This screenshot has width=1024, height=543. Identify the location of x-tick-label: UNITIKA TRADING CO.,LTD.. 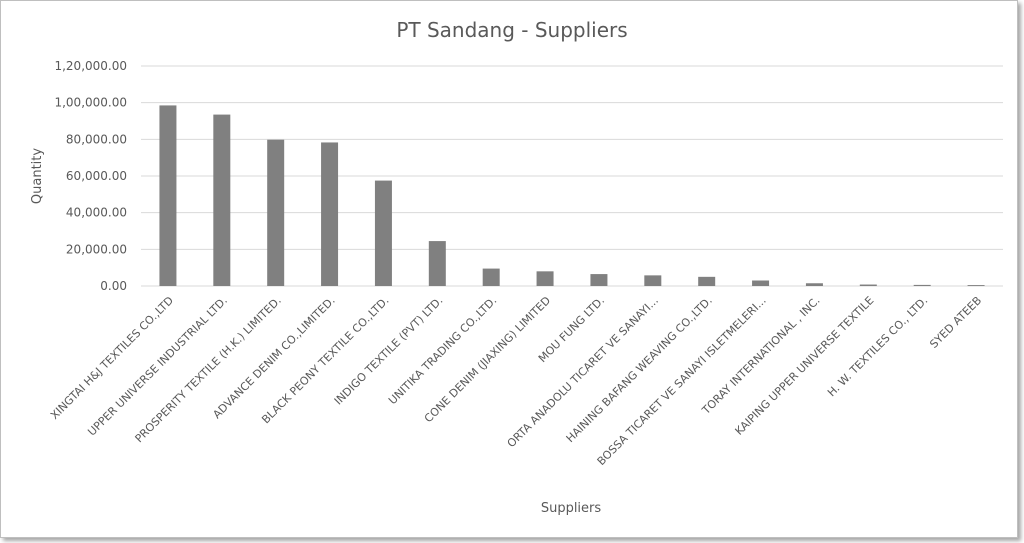
(442, 350).